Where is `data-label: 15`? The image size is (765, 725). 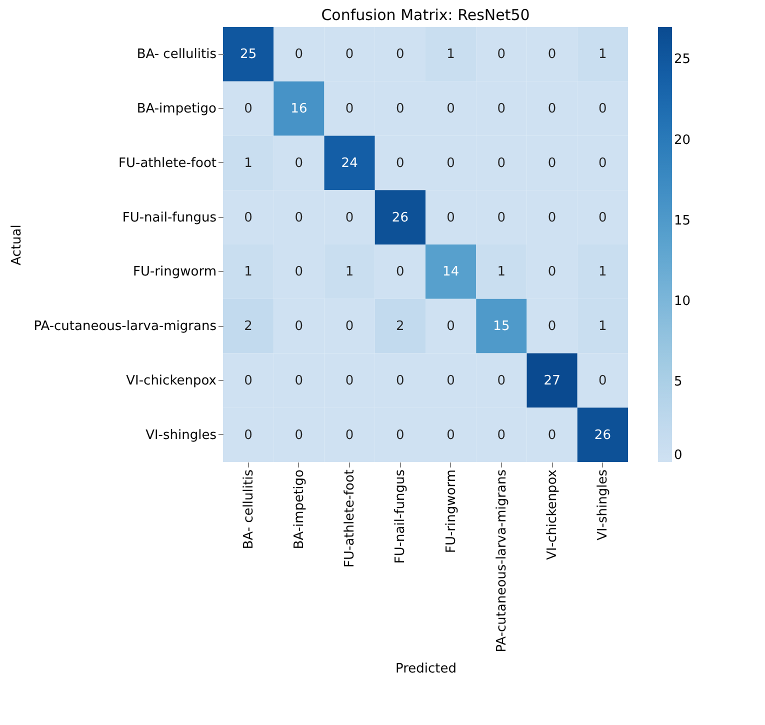 data-label: 15 is located at coordinates (501, 326).